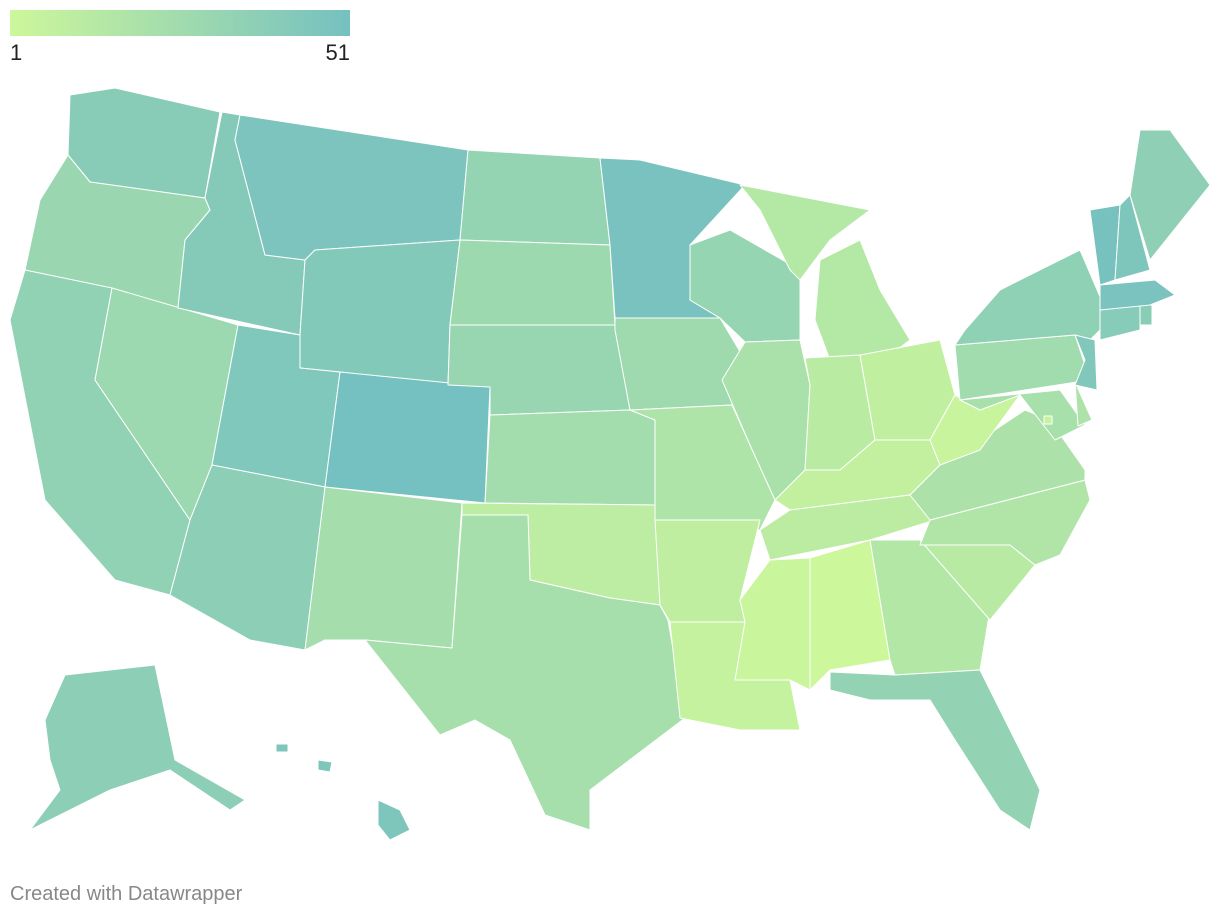 This screenshot has height=916, width=1220. Describe the element at coordinates (180, 23) in the screenshot. I see `legend-bar` at that location.